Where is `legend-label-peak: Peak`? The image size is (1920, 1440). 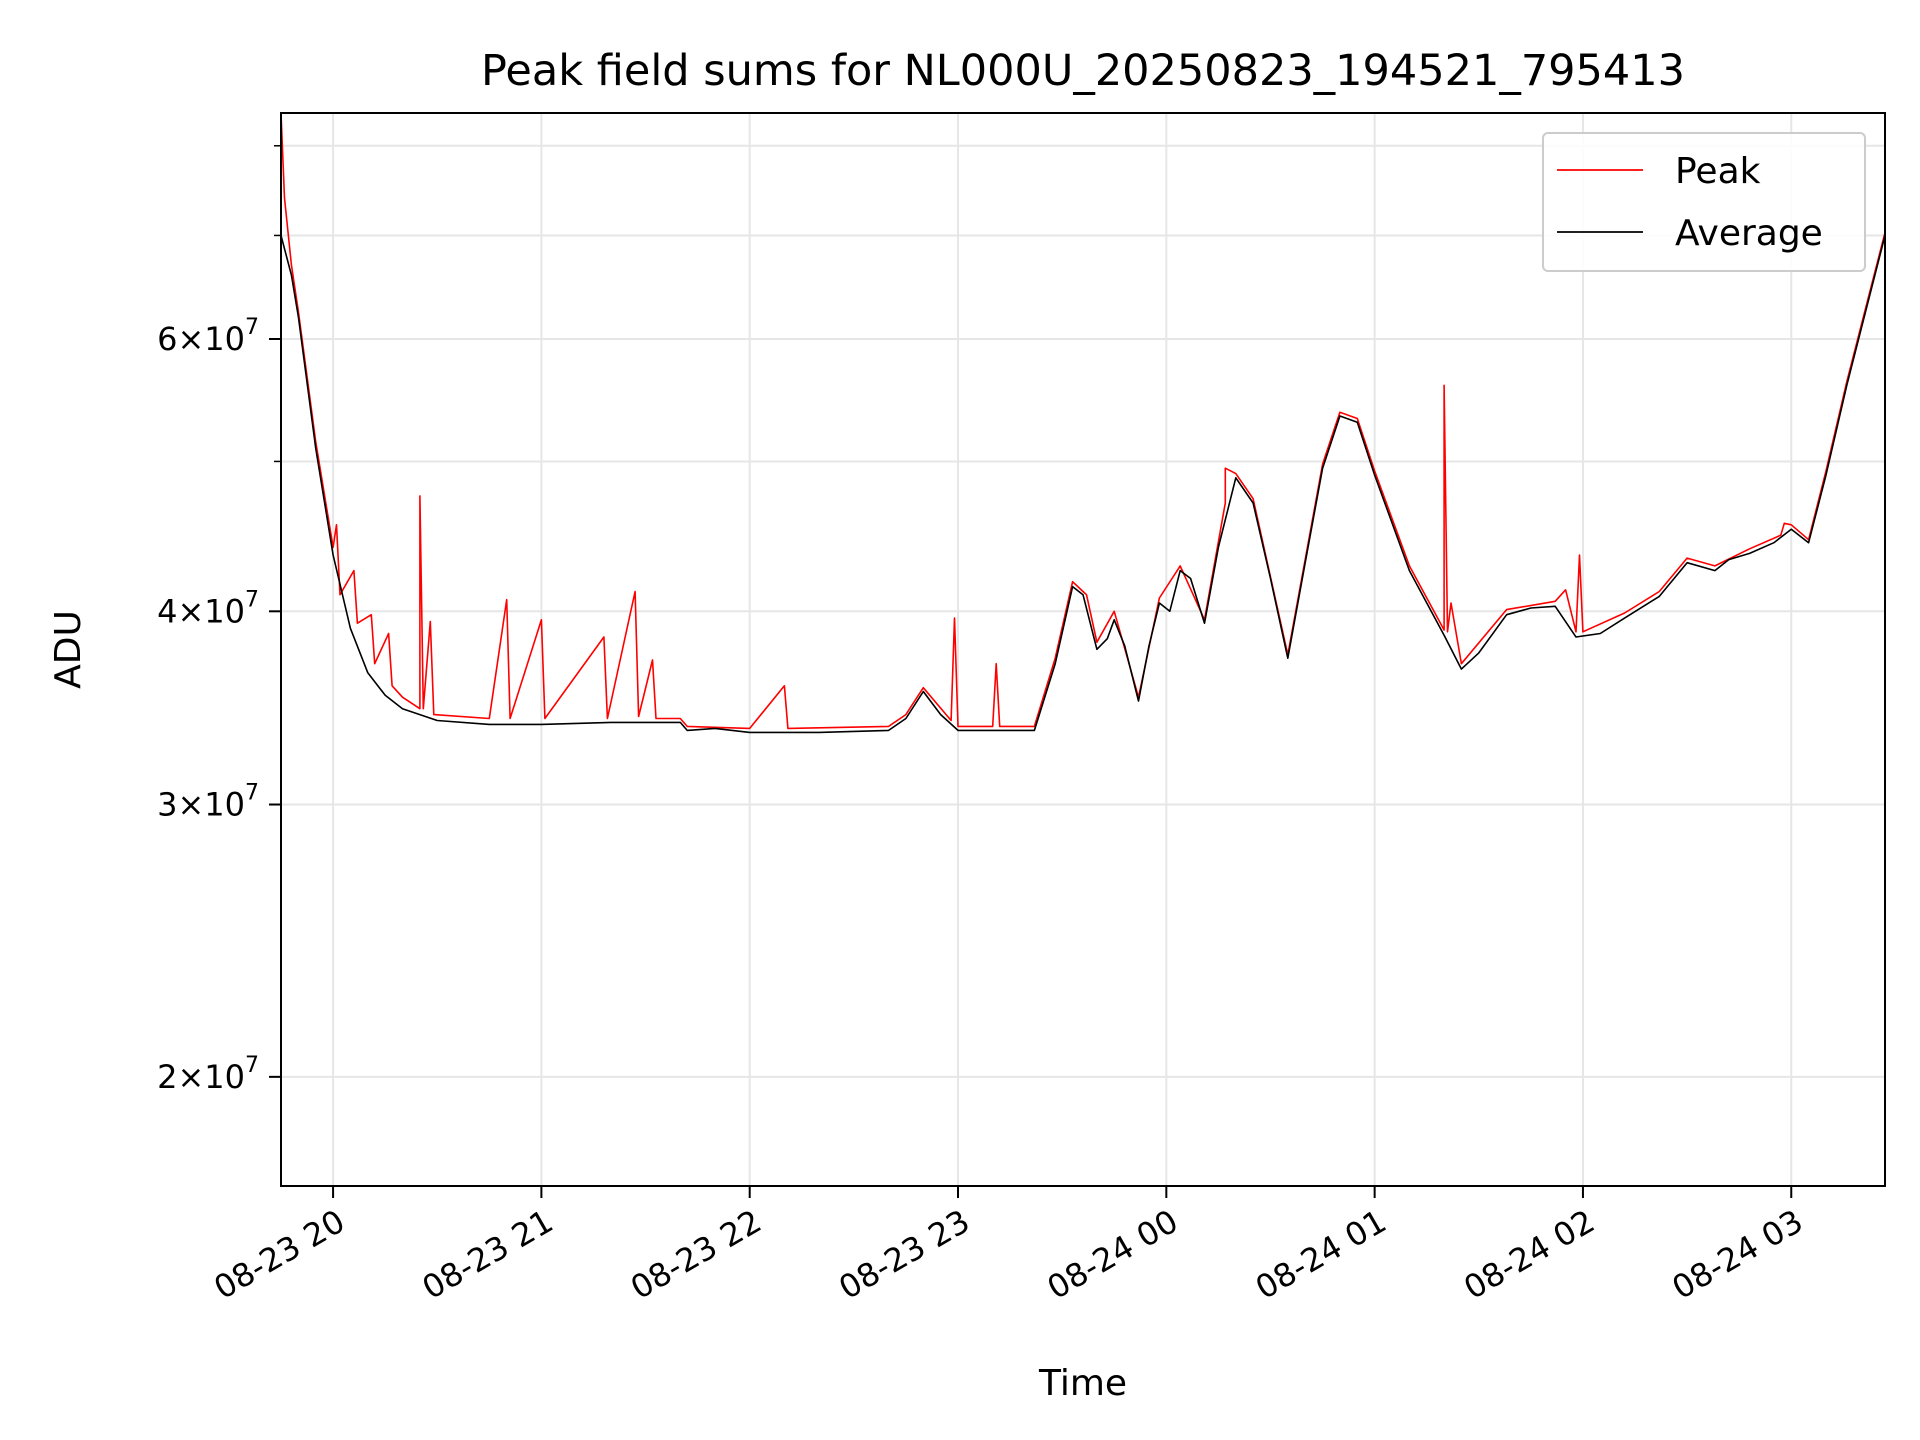 legend-label-peak: Peak is located at coordinates (1718, 171).